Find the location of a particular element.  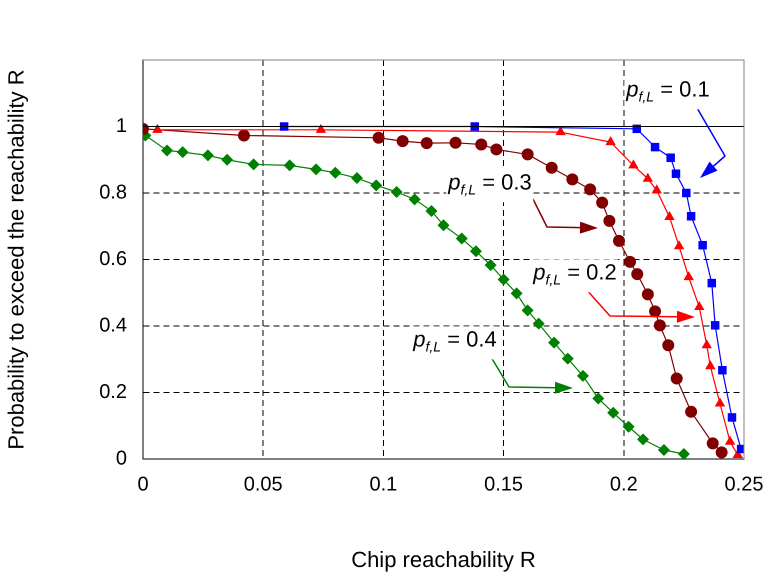

y-tick-label: 1 is located at coordinates (121, 126).